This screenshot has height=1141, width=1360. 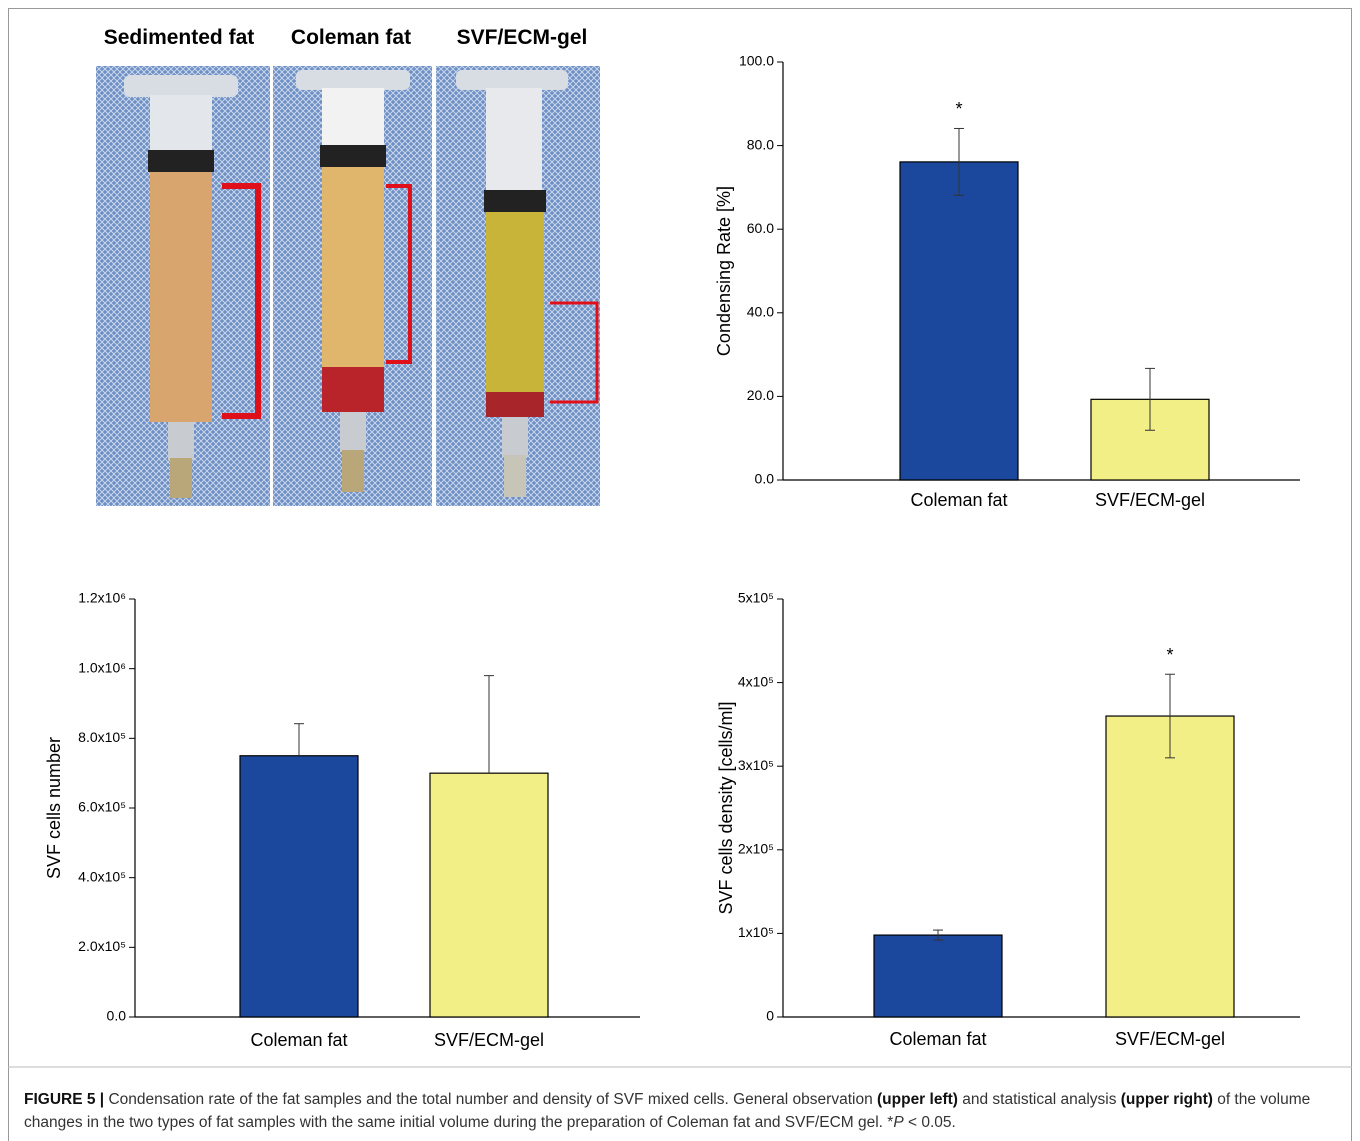 What do you see at coordinates (102, 598) in the screenshot?
I see `y-tick-label: 1.2x10⁶` at bounding box center [102, 598].